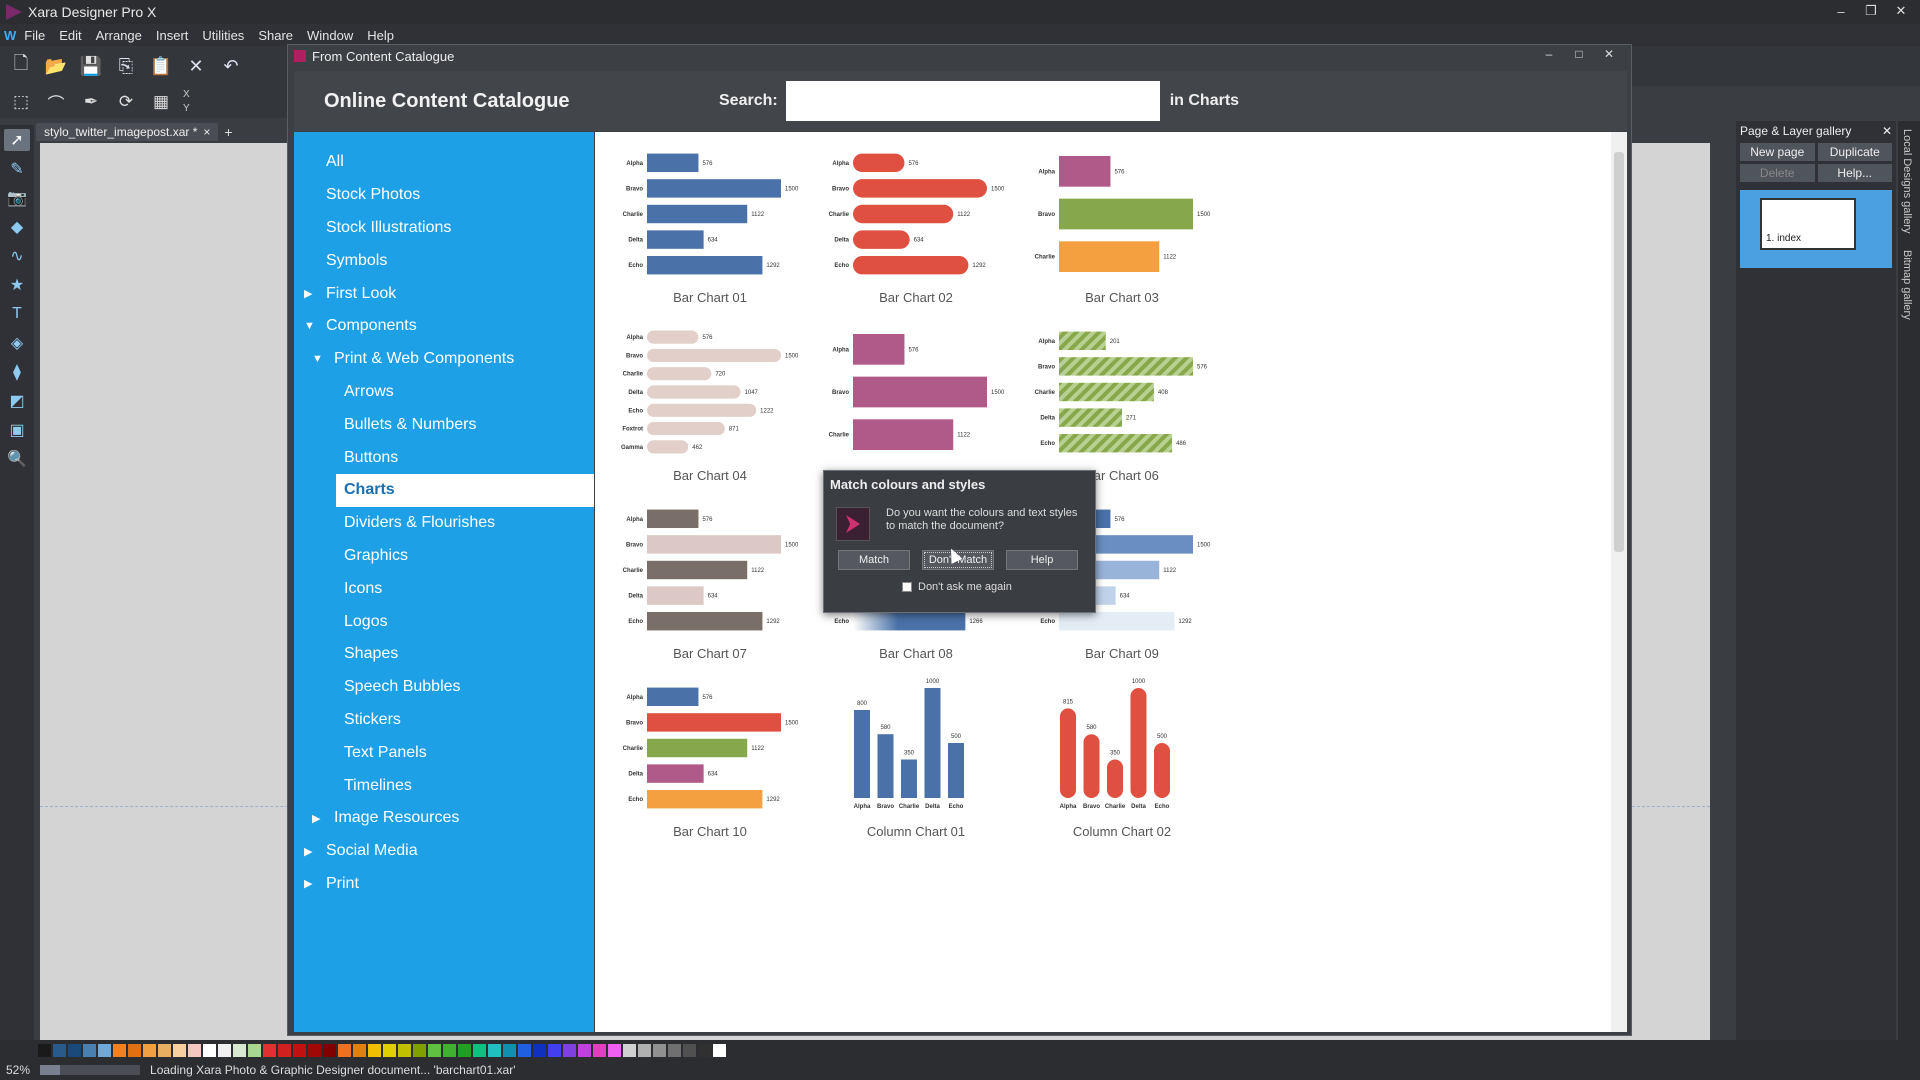  I want to click on gallery-close-icon: ✕, so click(1886, 131).